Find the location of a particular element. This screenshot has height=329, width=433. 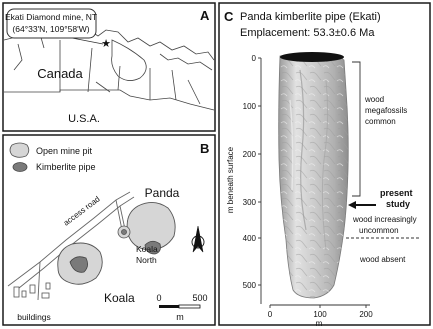

scale-bar-dark is located at coordinates (169, 306).